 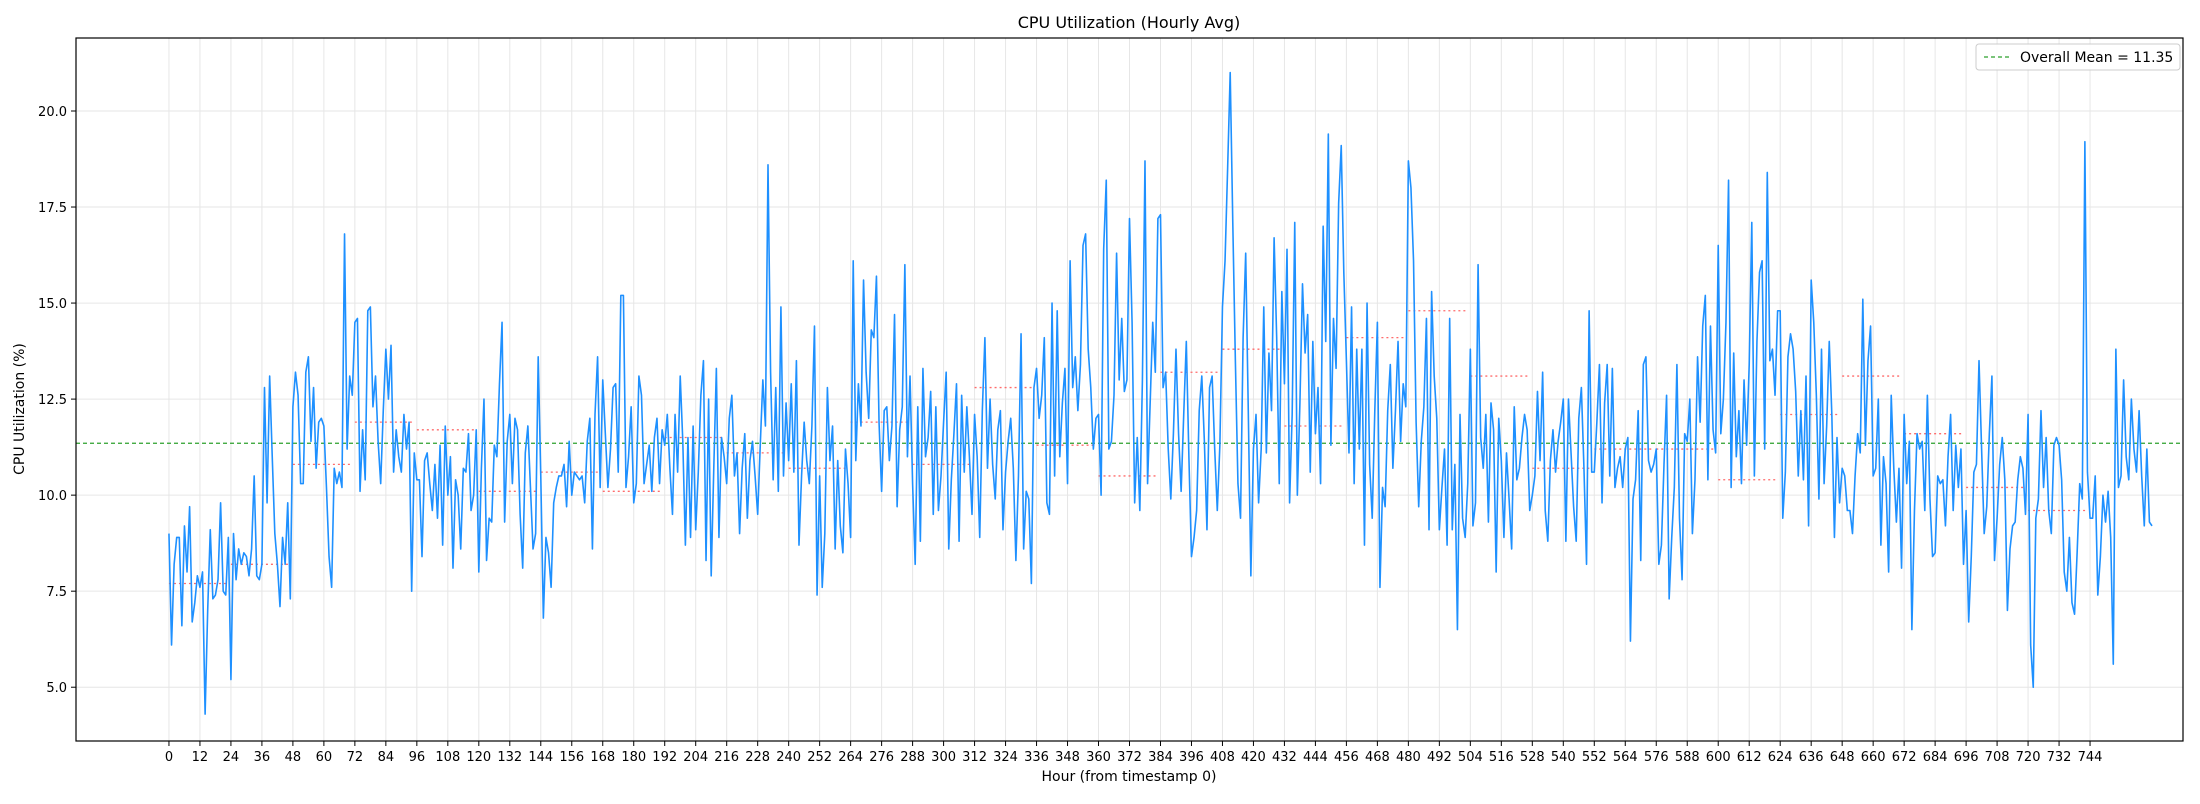 What do you see at coordinates (1718, 757) in the screenshot?
I see `x-tick-label: 600` at bounding box center [1718, 757].